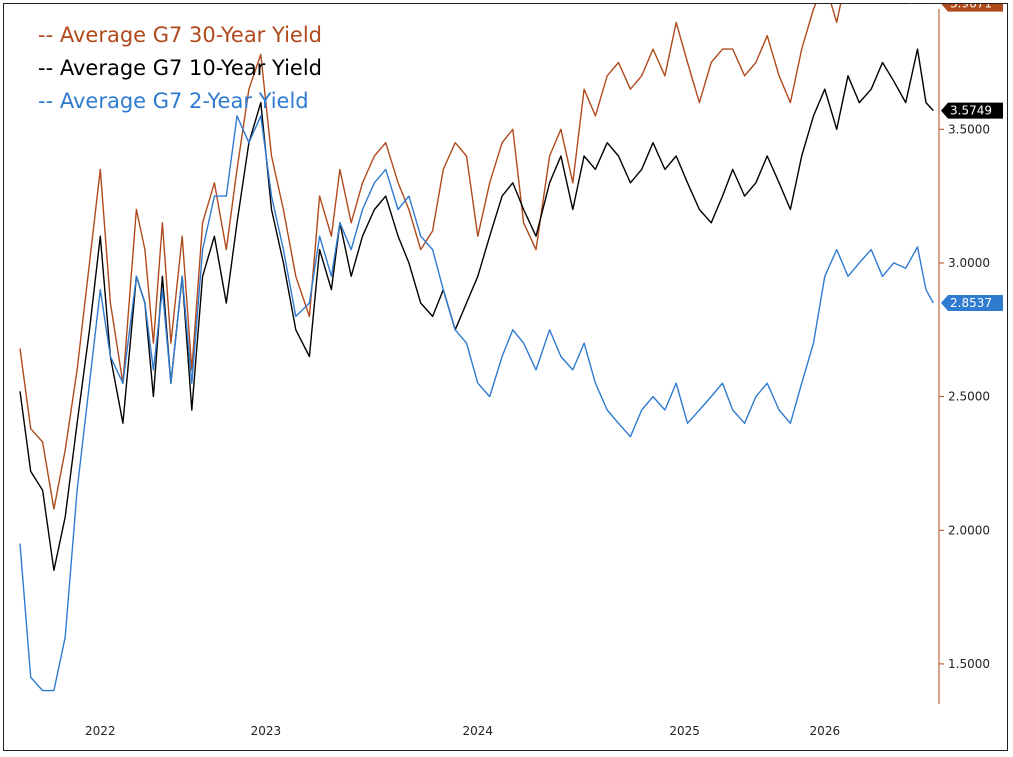 The height and width of the screenshot is (757, 1013). I want to click on legend-item-2: -- Average G7 2-Year Yield, so click(173, 101).